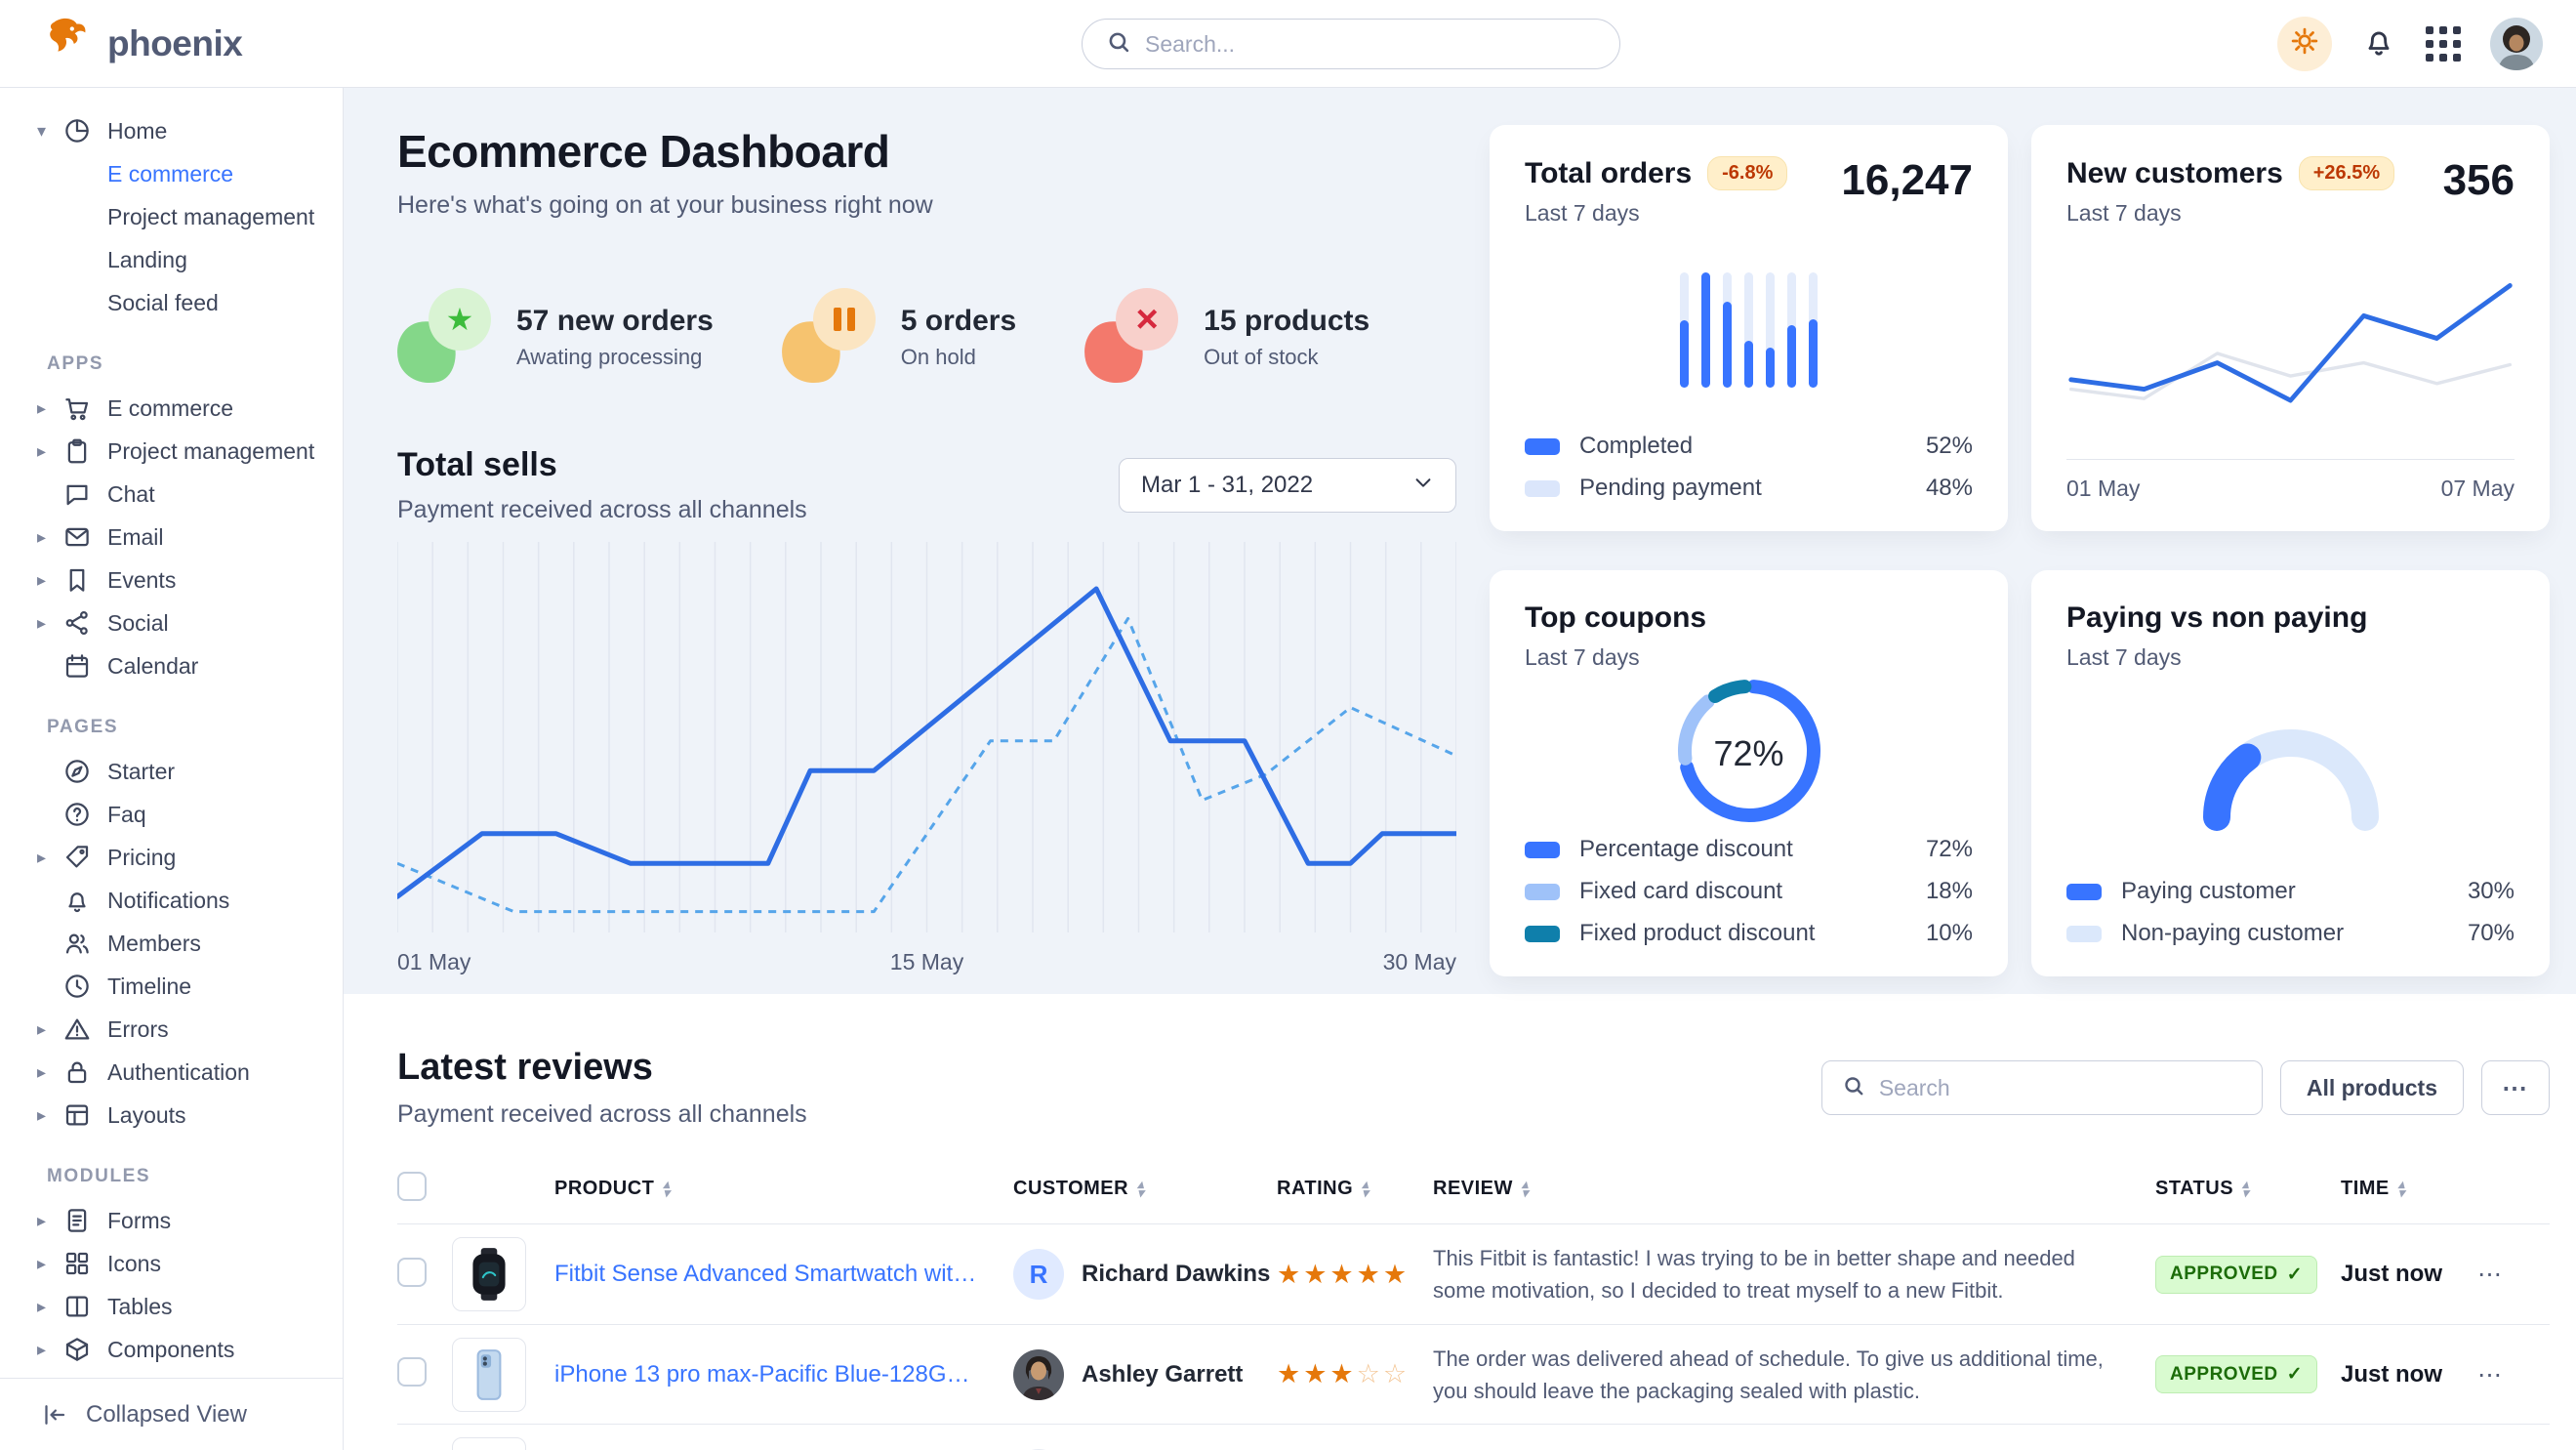  Describe the element at coordinates (1481, 1188) in the screenshot. I see `column-header-review: REVIEW ▴ ▾` at that location.